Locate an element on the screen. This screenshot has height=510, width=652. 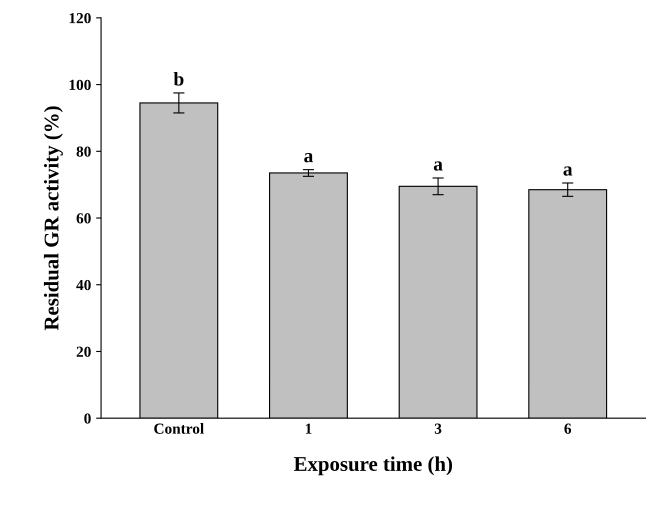
y-tick-label: 40 is located at coordinates (83, 285).